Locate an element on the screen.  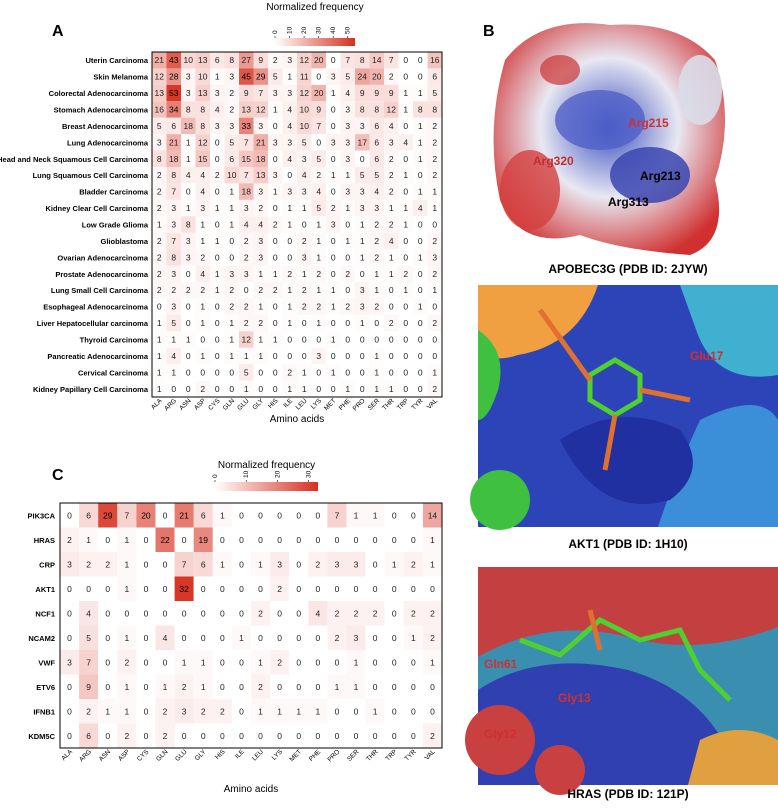
cell-label: 13 is located at coordinates (261, 175).